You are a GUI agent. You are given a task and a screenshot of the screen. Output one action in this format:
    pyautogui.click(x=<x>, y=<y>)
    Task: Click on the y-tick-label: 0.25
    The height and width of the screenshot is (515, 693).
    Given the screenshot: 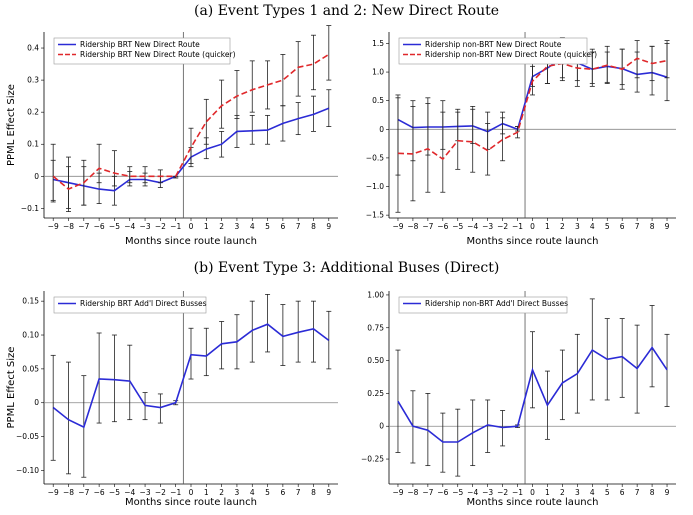 What is the action you would take?
    pyautogui.click(x=375, y=393)
    